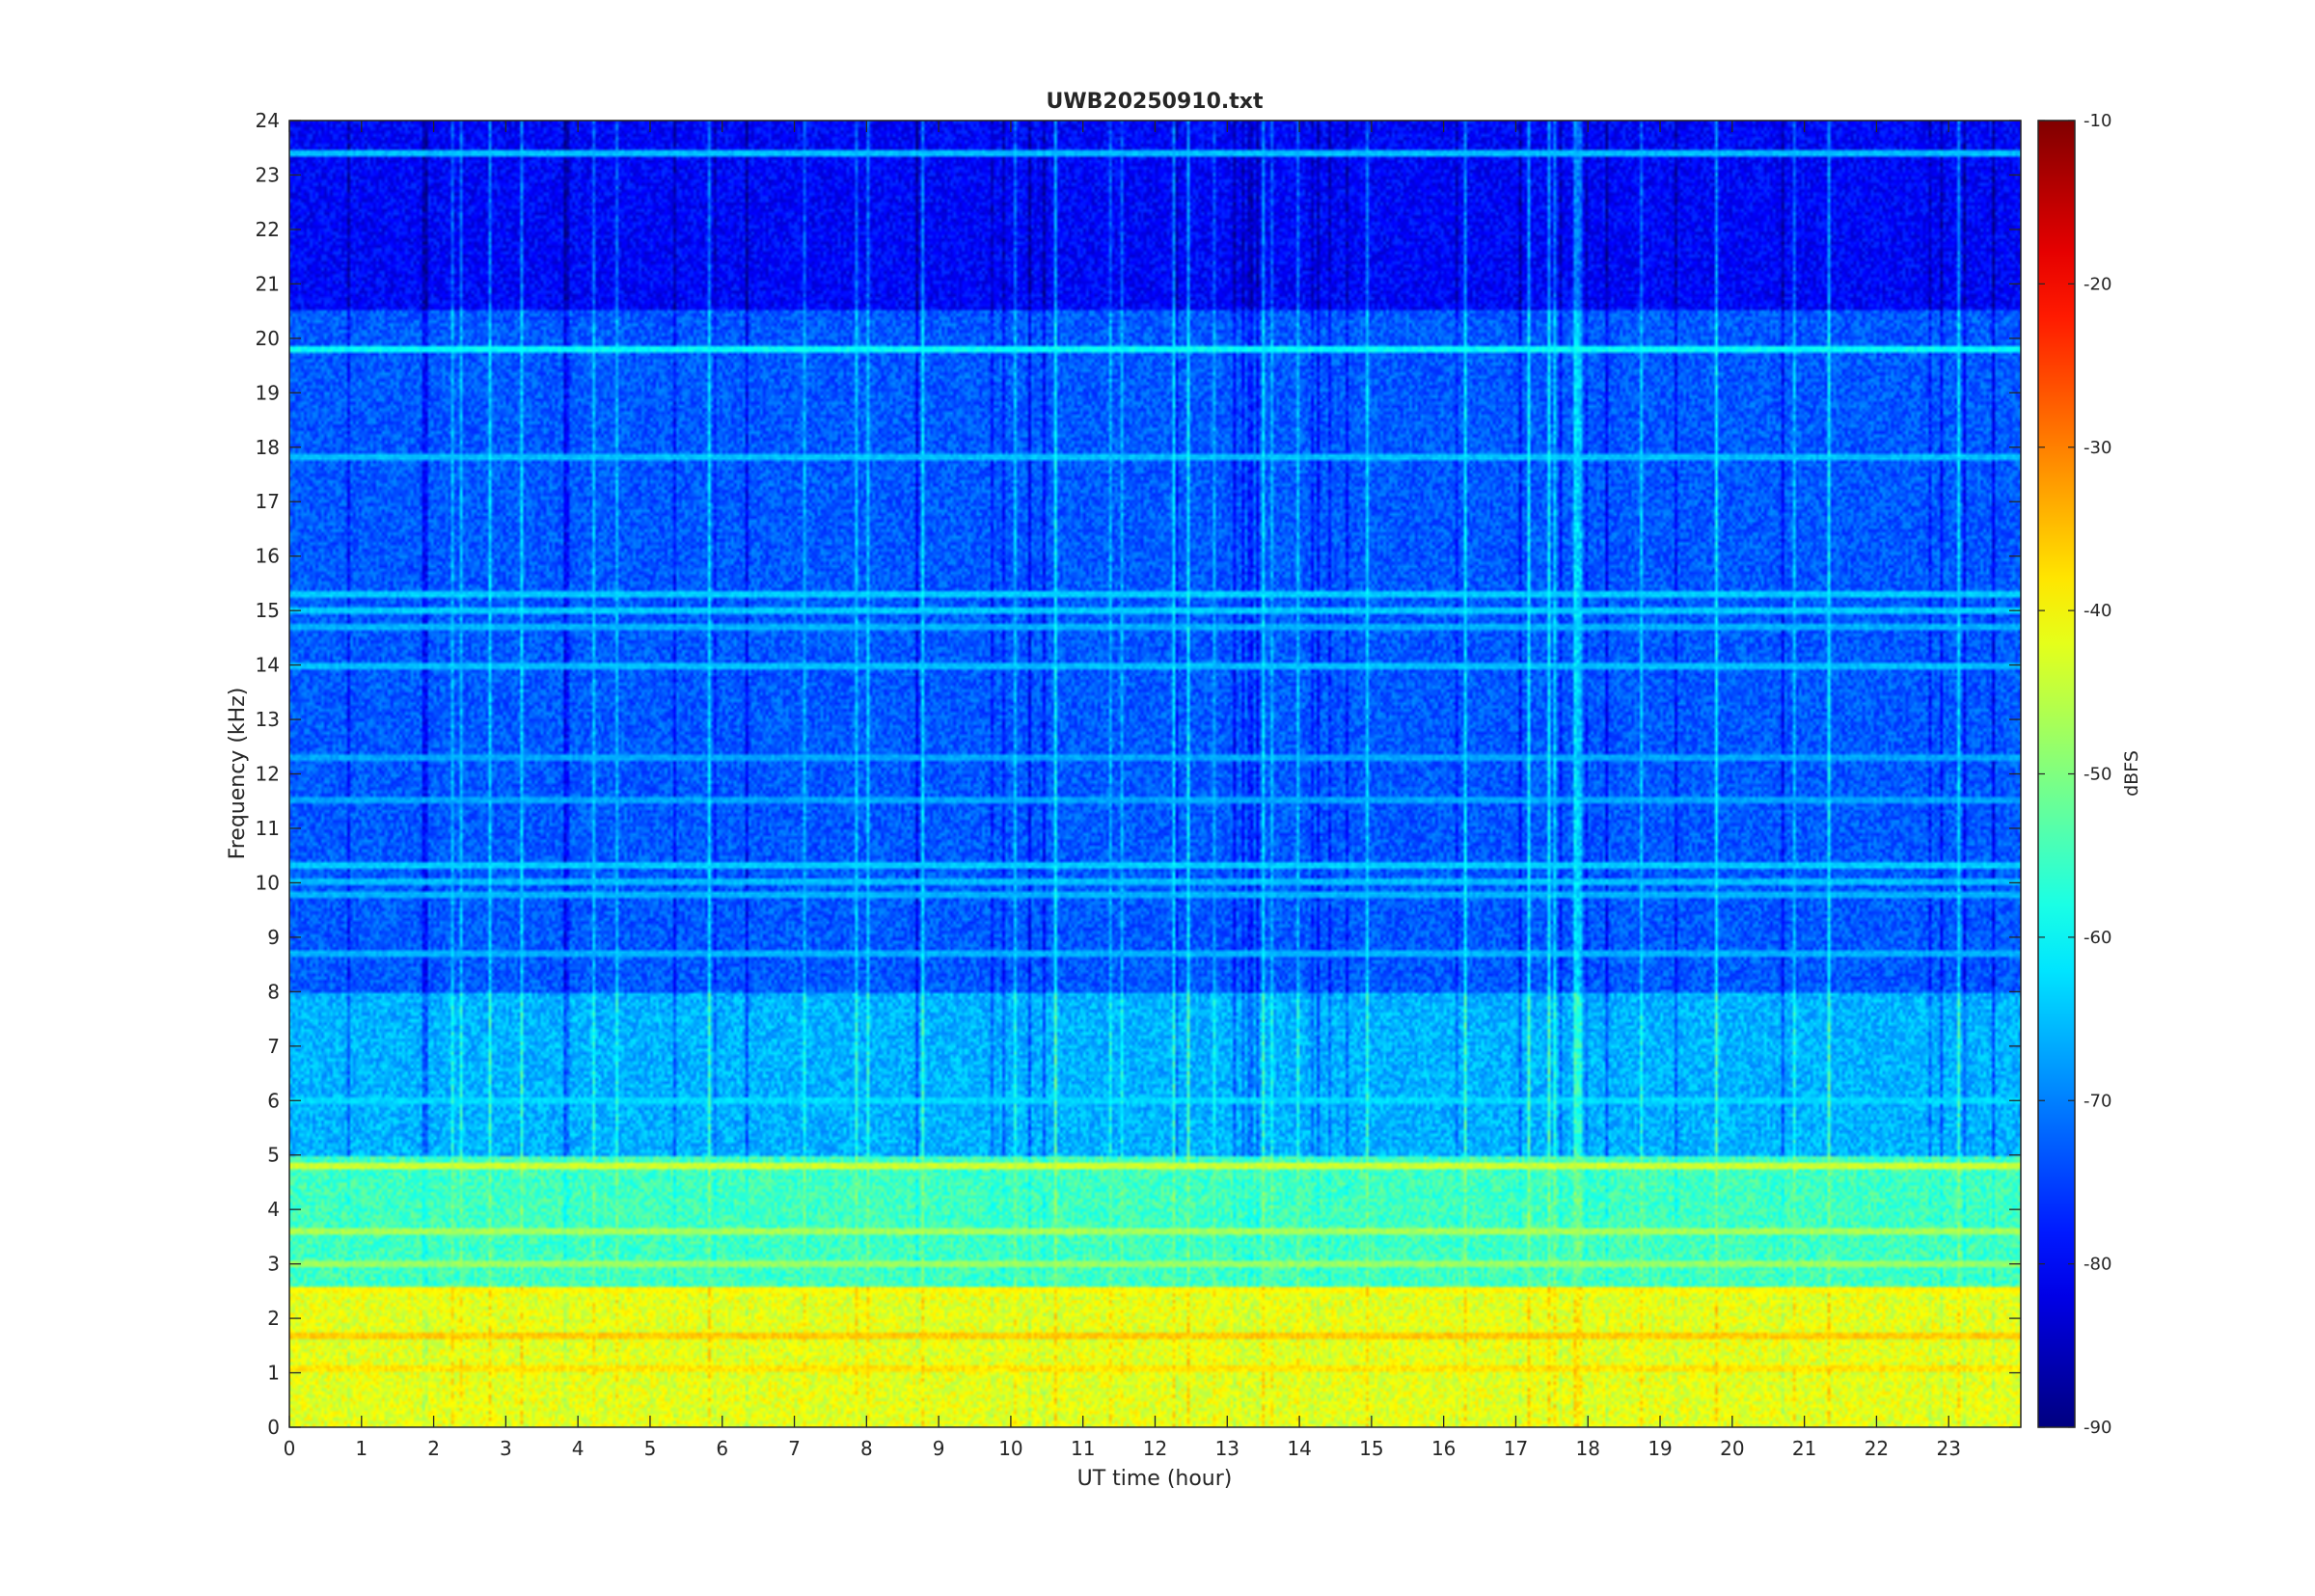  Describe the element at coordinates (2132, 774) in the screenshot. I see `colorbar-label: dBFS` at that location.